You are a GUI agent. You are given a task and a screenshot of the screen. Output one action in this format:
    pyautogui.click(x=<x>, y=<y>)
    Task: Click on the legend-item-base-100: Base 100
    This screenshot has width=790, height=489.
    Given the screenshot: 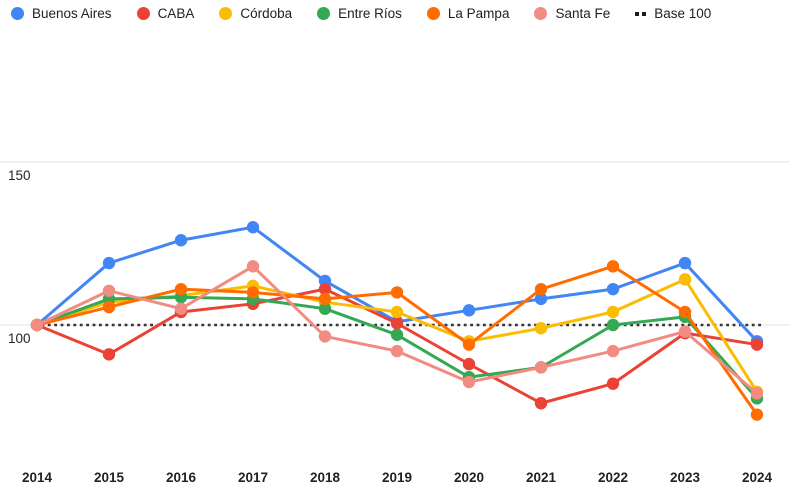 What is the action you would take?
    pyautogui.click(x=673, y=13)
    